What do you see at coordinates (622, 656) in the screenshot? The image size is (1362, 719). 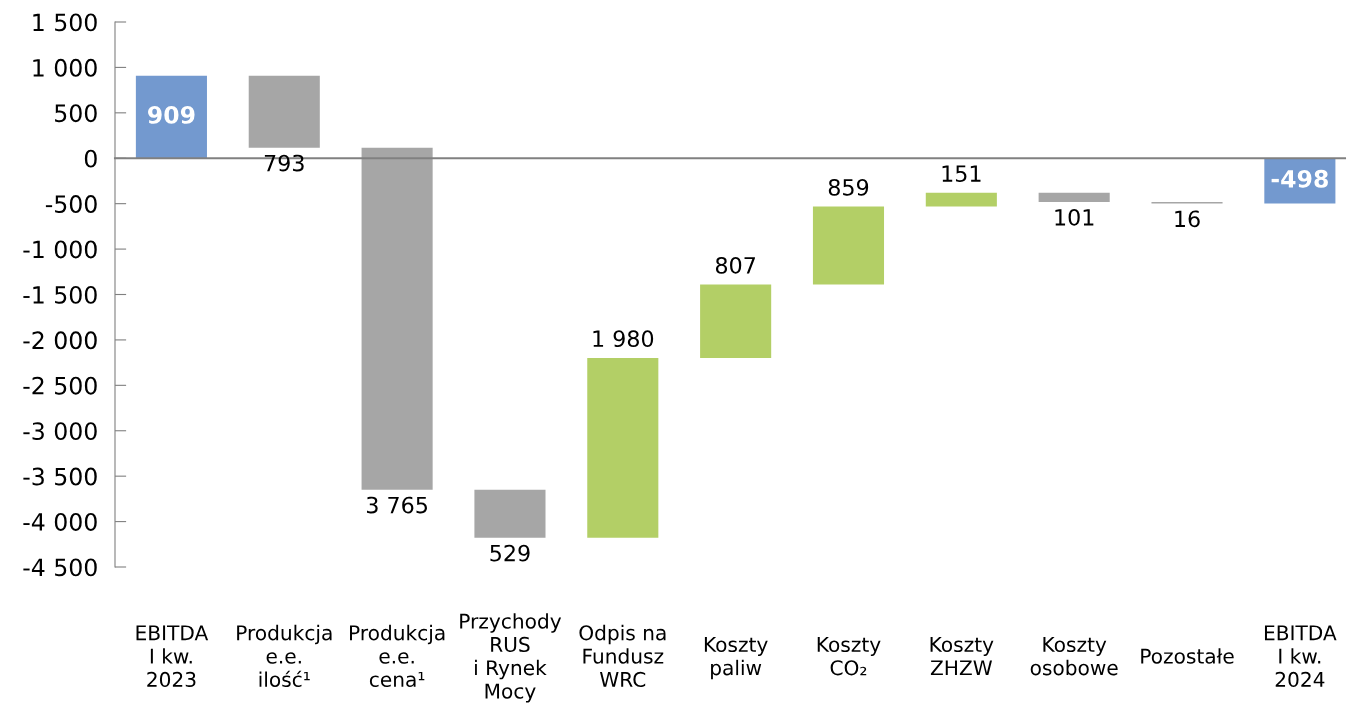 I see `x-tick-label: Odpis na Fundusz WRC` at bounding box center [622, 656].